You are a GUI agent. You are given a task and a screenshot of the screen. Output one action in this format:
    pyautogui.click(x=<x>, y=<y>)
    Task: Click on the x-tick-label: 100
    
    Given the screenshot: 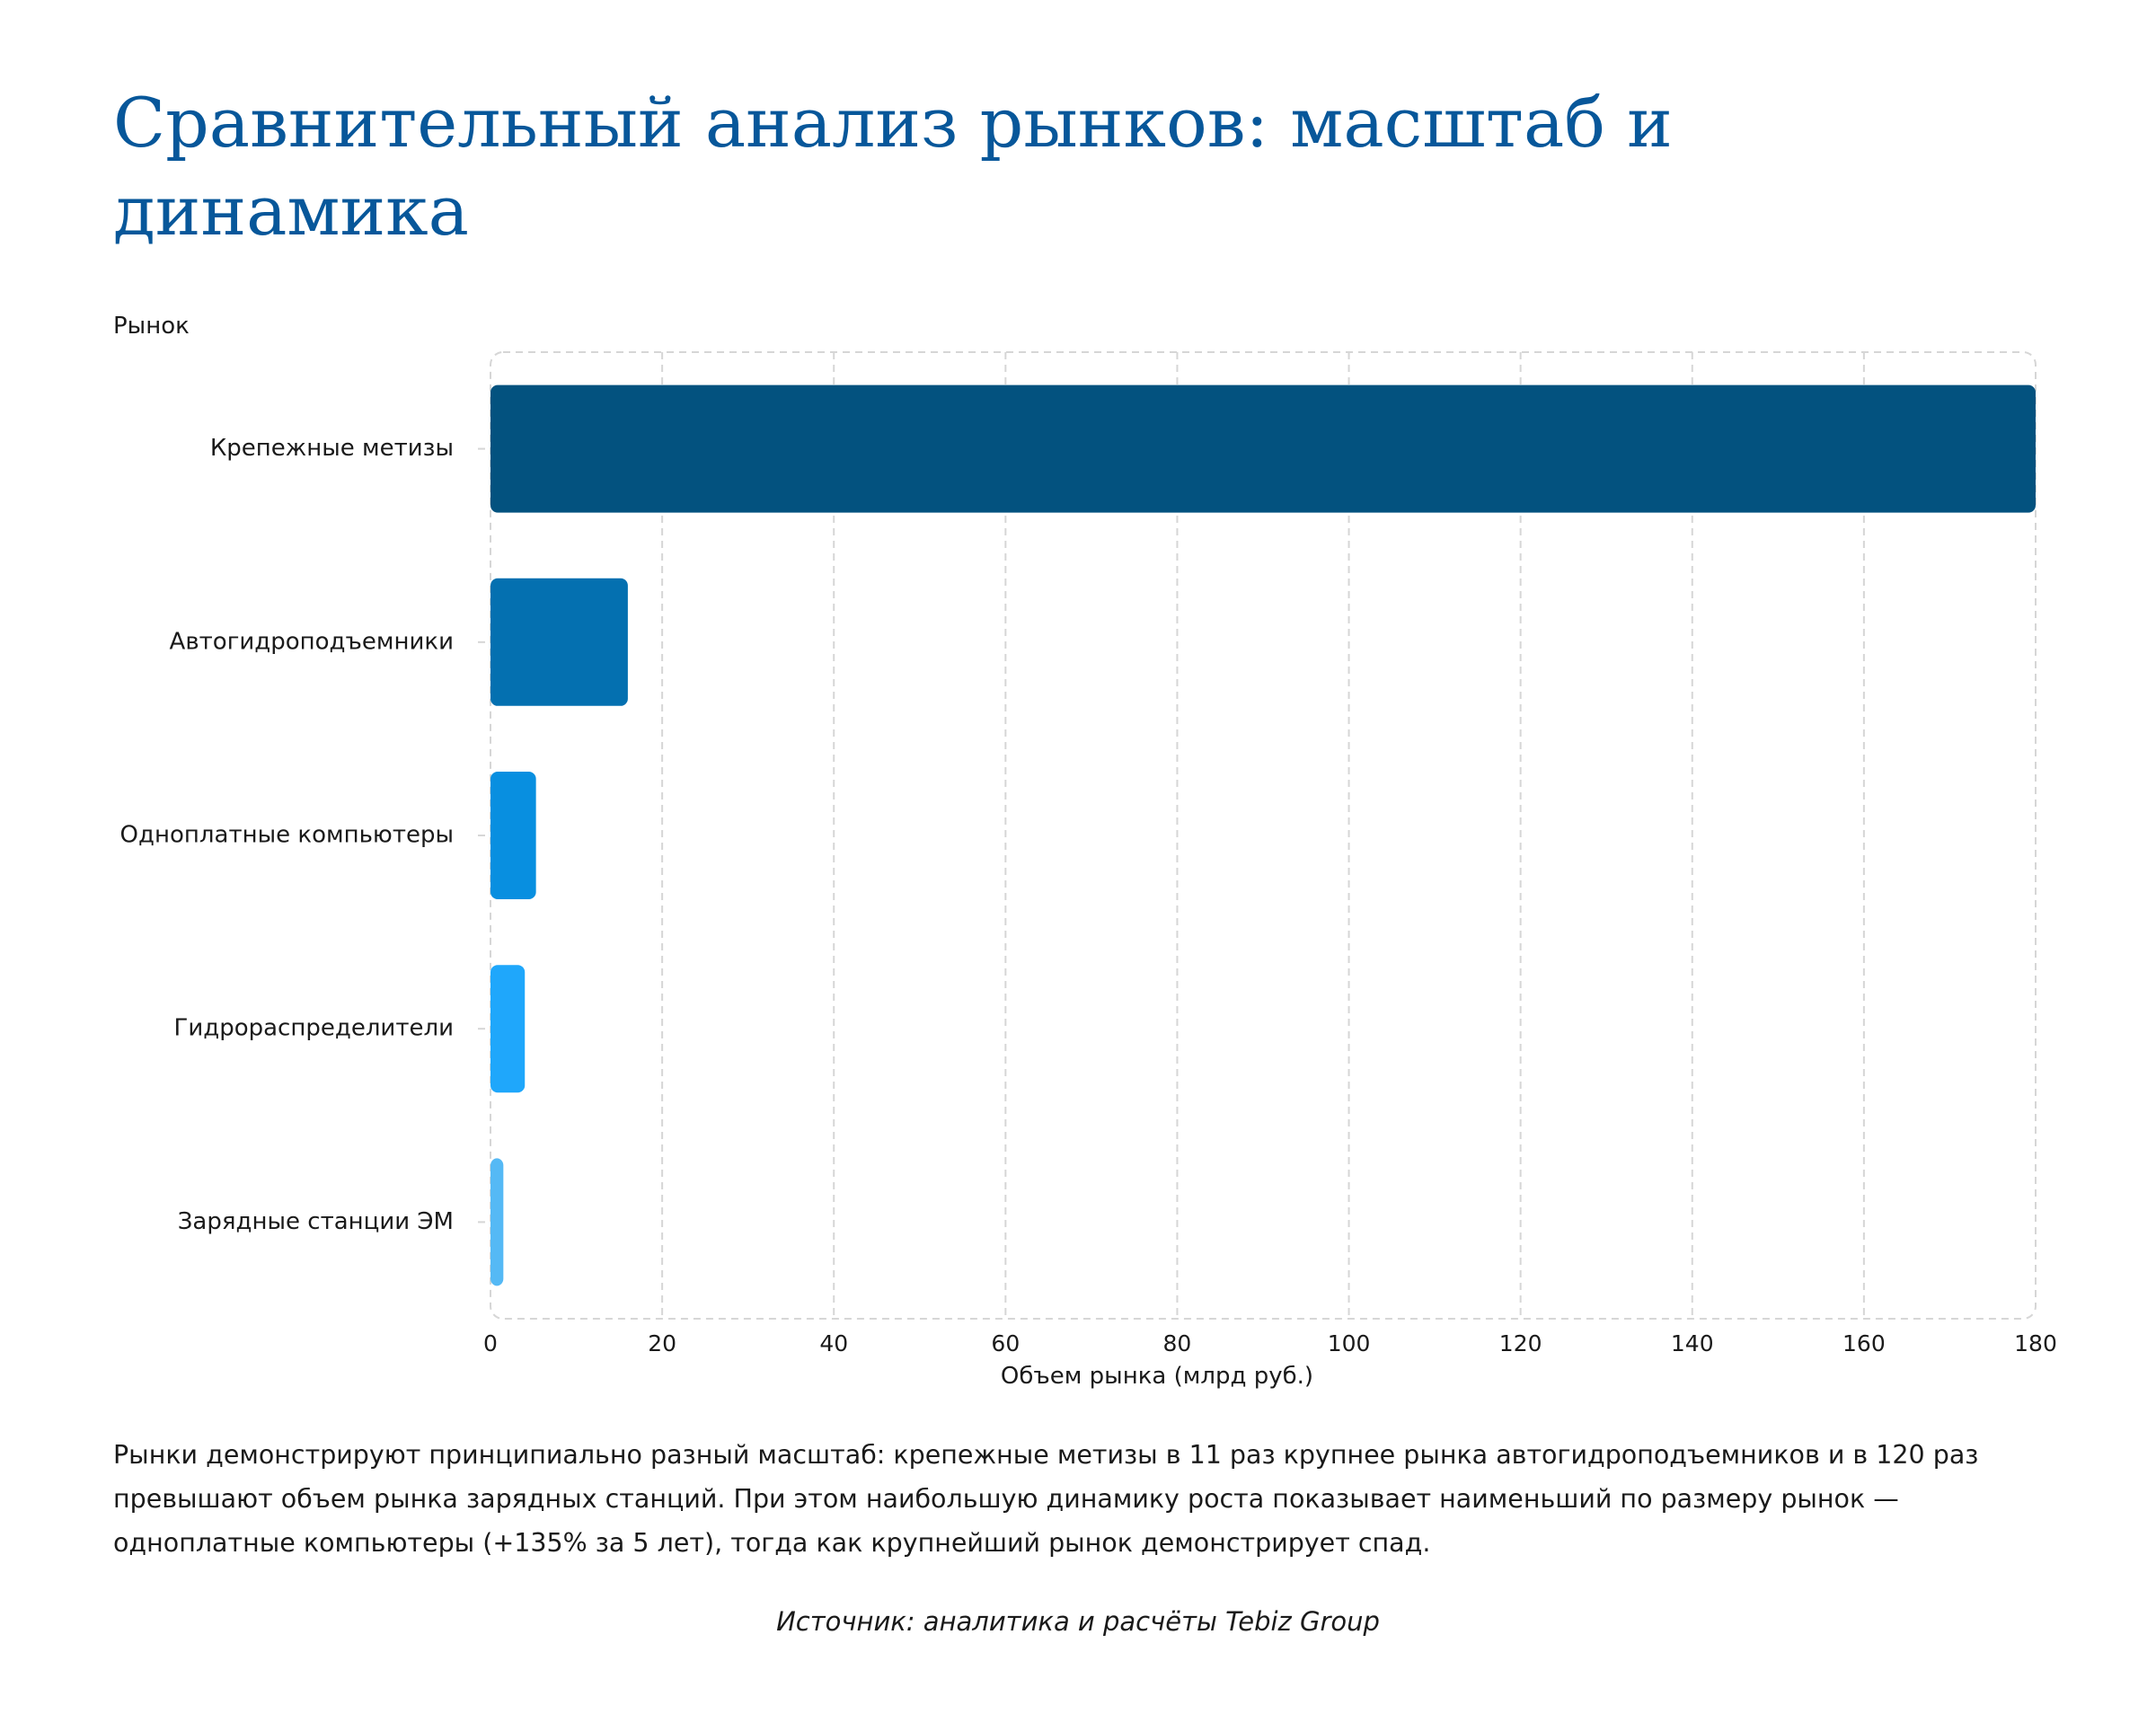 What is the action you would take?
    pyautogui.click(x=1349, y=1343)
    